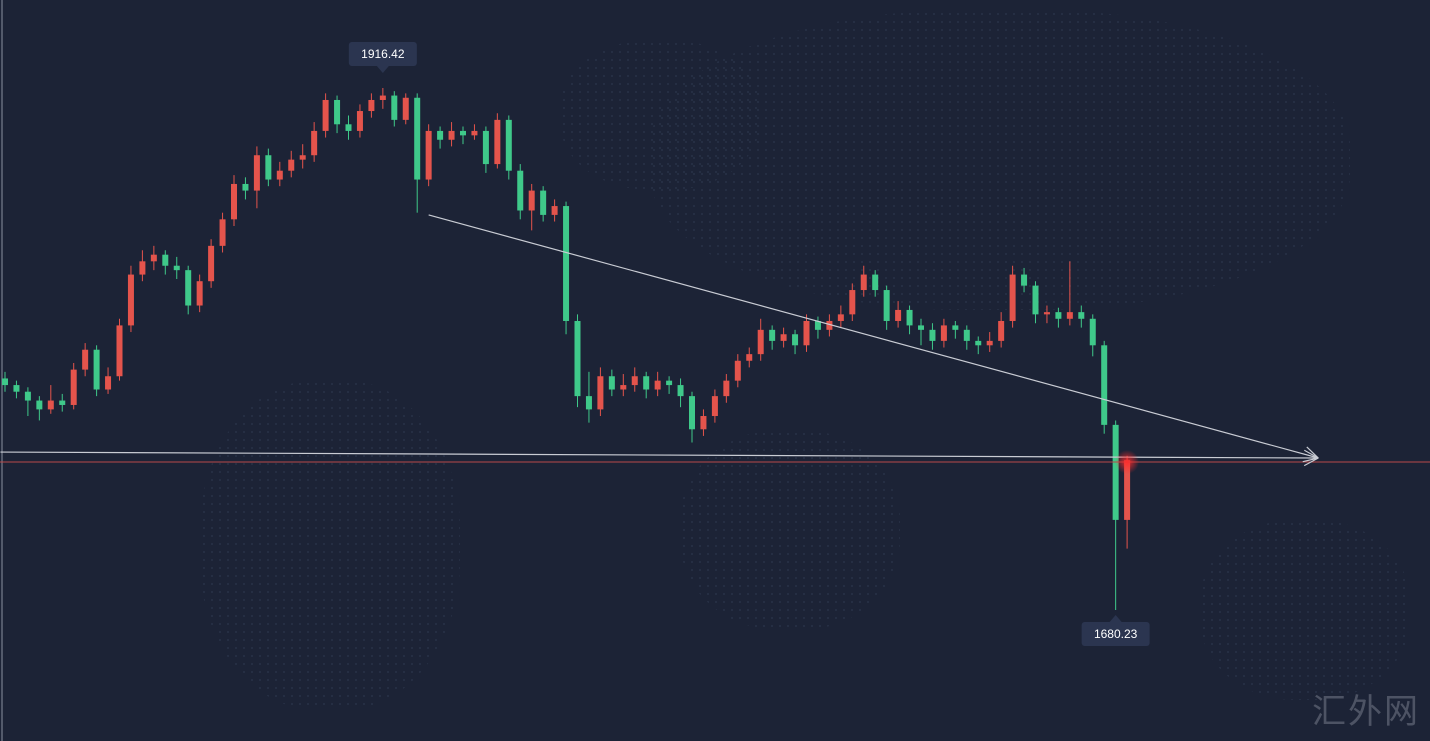 Image resolution: width=1430 pixels, height=741 pixels. What do you see at coordinates (1366, 712) in the screenshot?
I see `watermark-logo: 汇外网` at bounding box center [1366, 712].